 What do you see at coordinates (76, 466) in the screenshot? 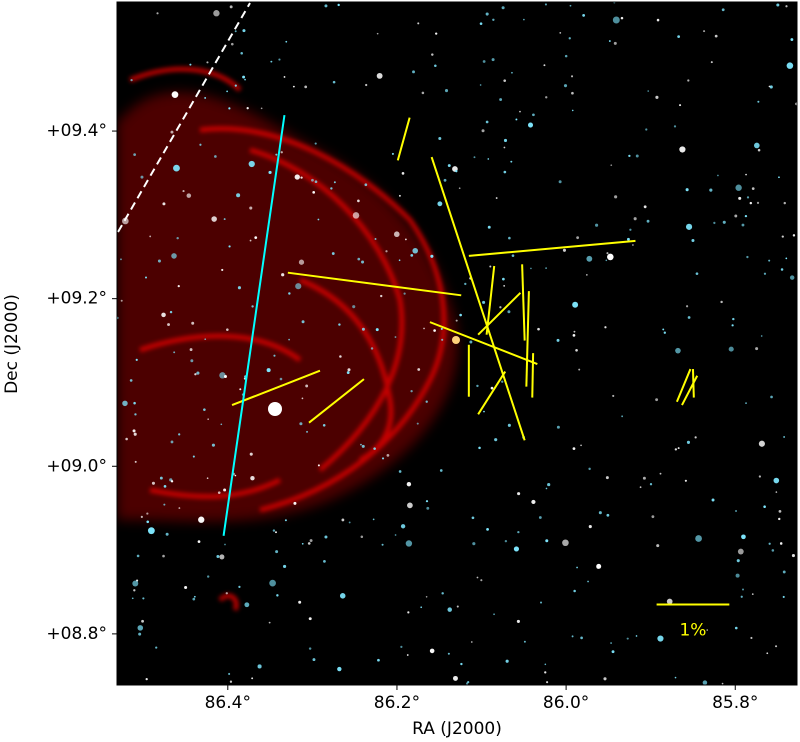
I see `y-tick-label: +09.0°` at bounding box center [76, 466].